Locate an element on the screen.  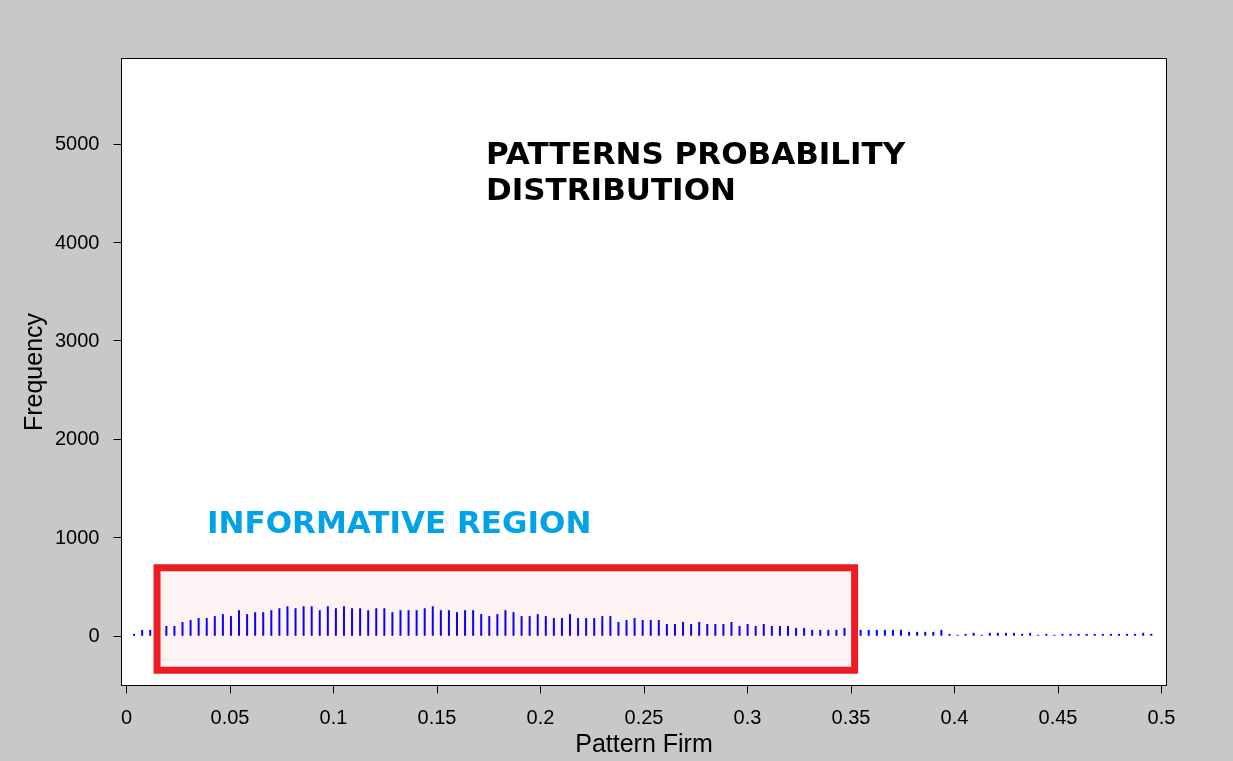
x-tick-label: 0.35 is located at coordinates (851, 716).